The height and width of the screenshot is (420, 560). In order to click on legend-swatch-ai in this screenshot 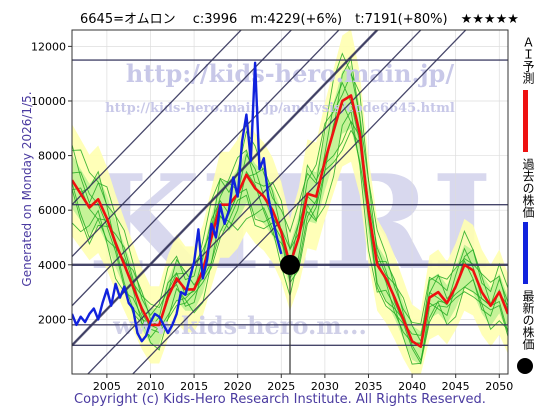, I will do `click(525, 121)`.